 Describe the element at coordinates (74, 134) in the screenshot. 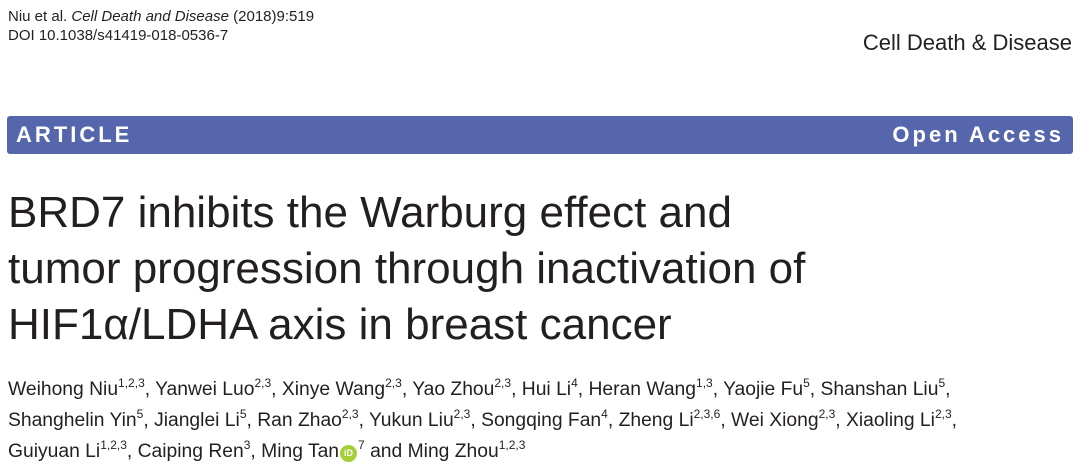

I see `article-type-label: ARTICLE` at that location.